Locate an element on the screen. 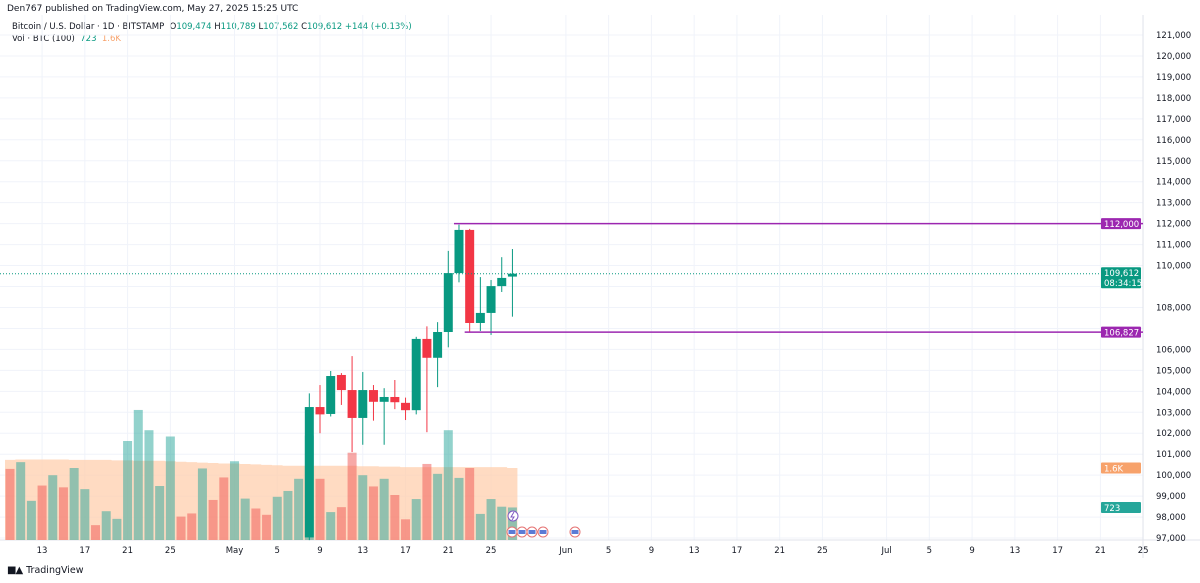 Image resolution: width=1200 pixels, height=583 pixels. level-price-badge-text: 106,827 is located at coordinates (1121, 334).